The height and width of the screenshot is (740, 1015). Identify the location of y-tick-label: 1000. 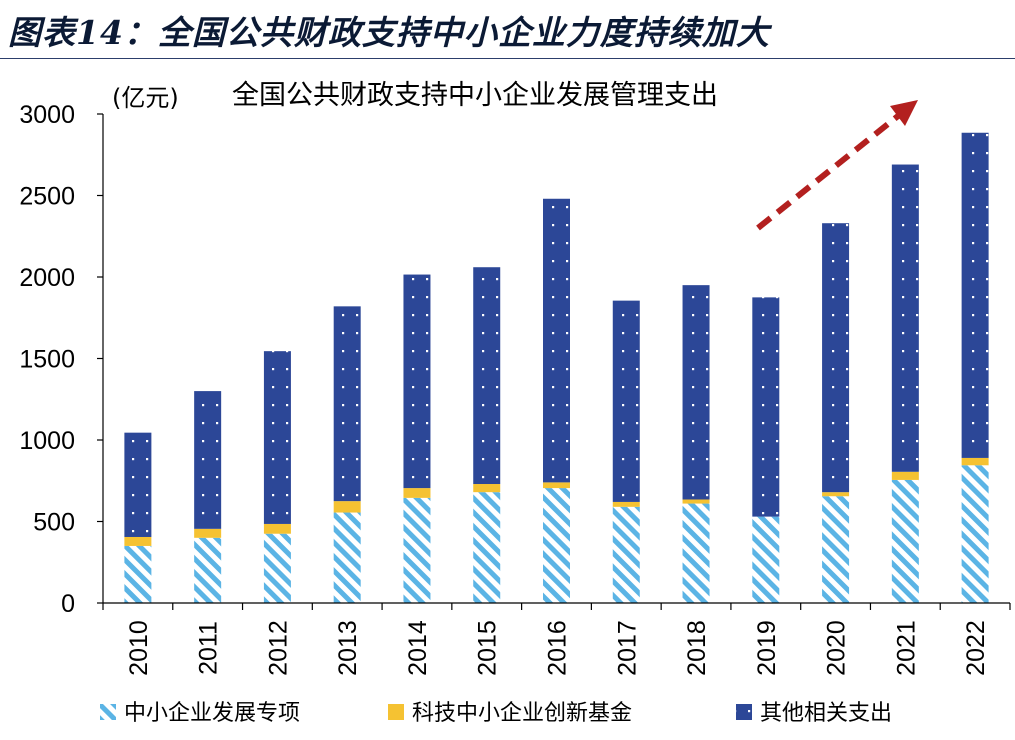
(47, 441).